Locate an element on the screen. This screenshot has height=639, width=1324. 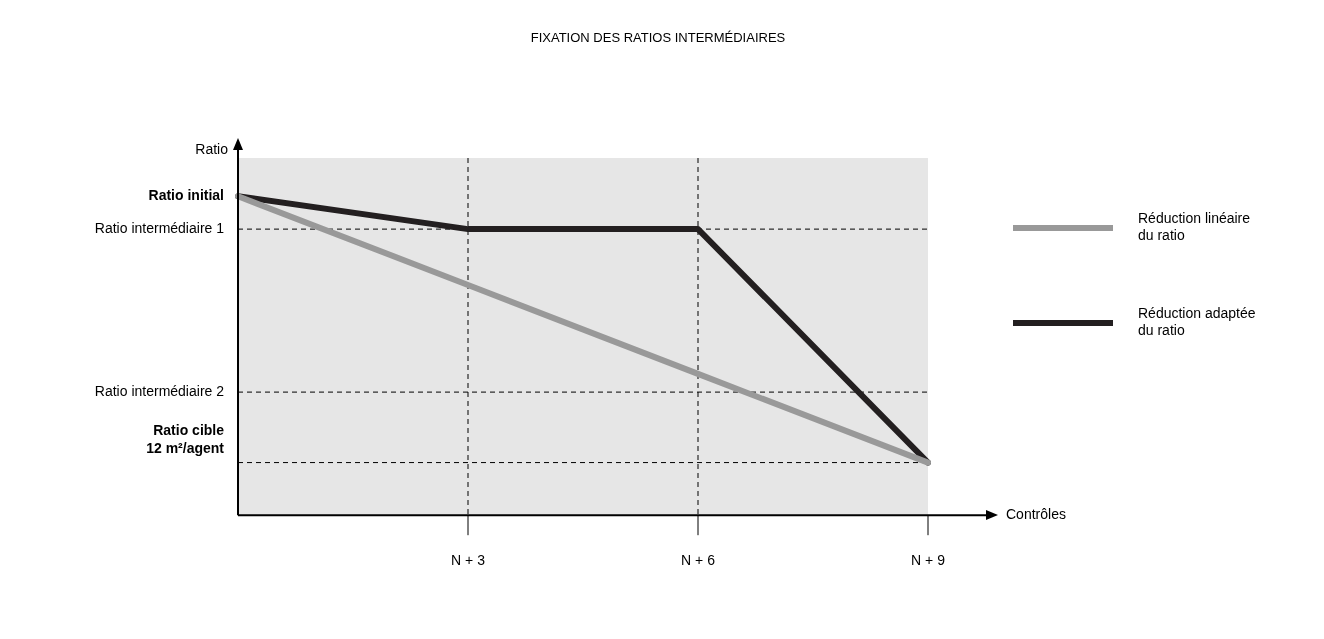
chart-title: FIXATION DES RATIOS INTERMÉDIAIRES is located at coordinates (658, 37).